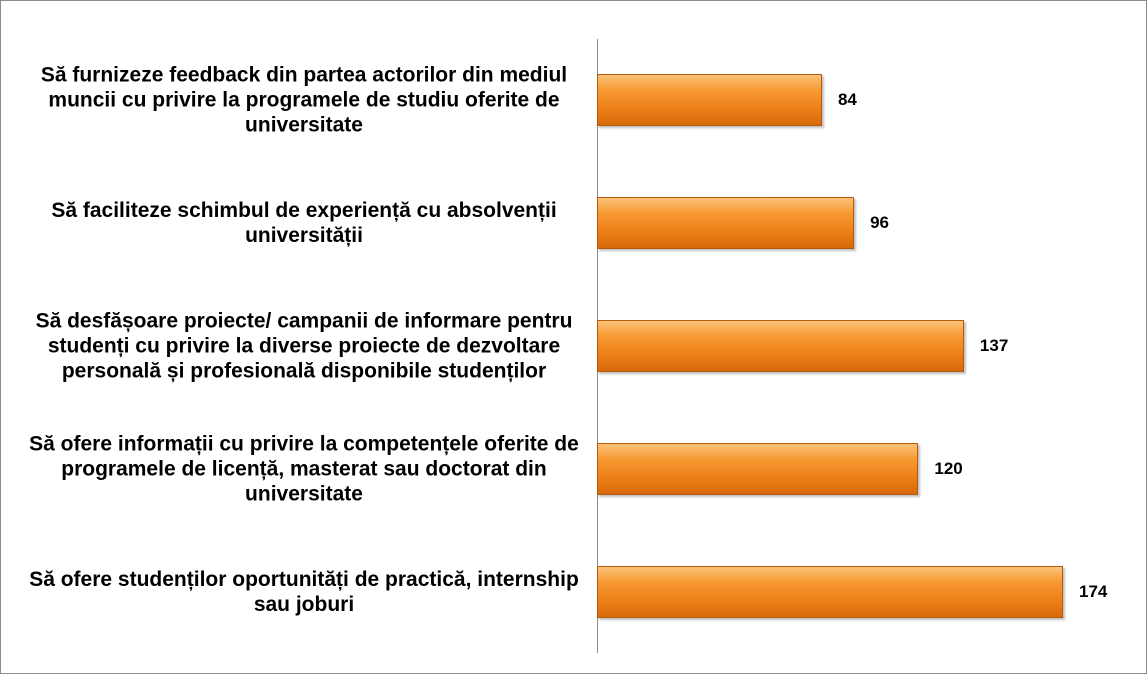 The height and width of the screenshot is (674, 1147). What do you see at coordinates (994, 345) in the screenshot?
I see `data-label: 137` at bounding box center [994, 345].